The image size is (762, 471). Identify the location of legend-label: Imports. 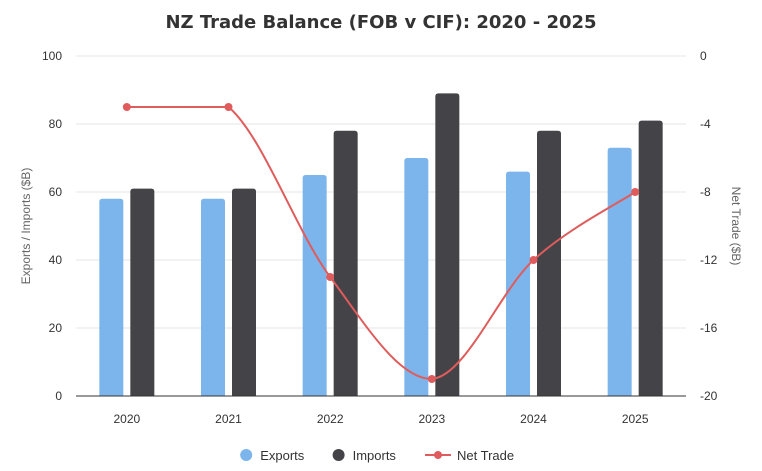
(375, 455).